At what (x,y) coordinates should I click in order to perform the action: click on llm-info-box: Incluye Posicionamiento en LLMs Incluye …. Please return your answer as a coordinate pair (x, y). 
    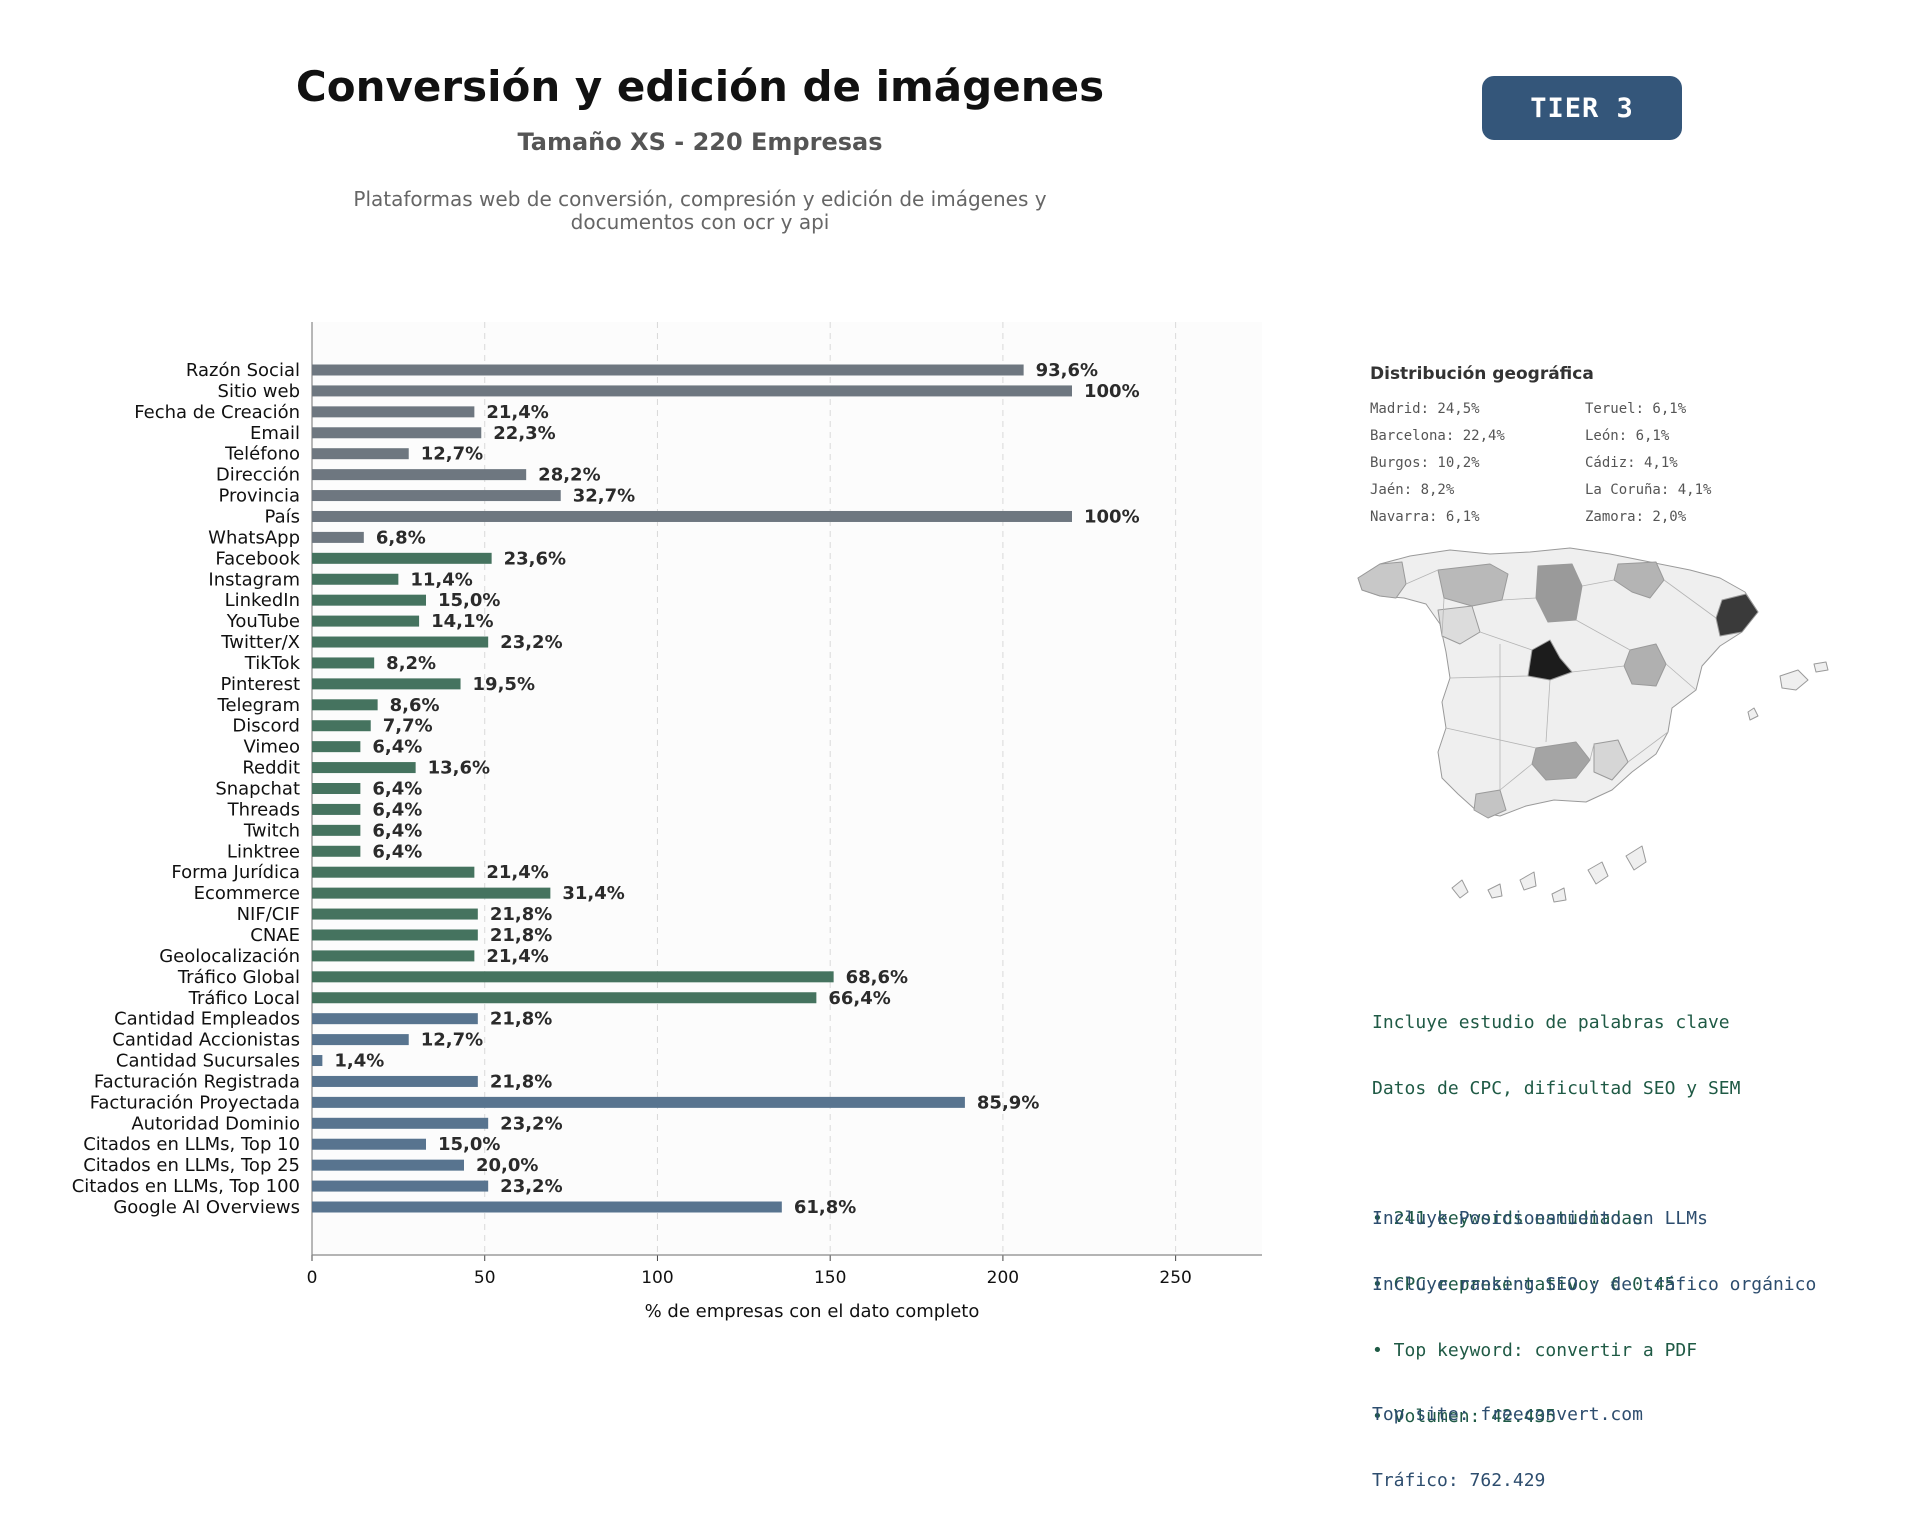
    Looking at the image, I should click on (1594, 1339).